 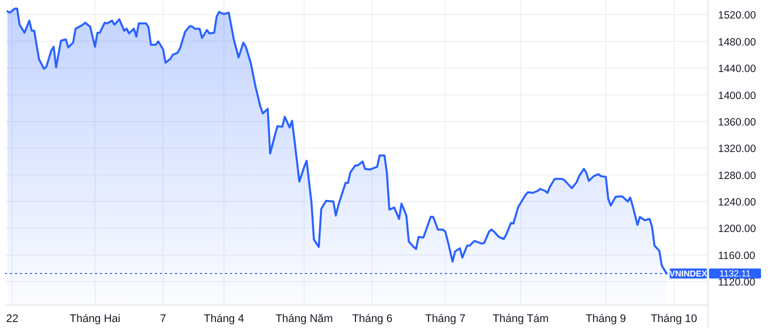 What do you see at coordinates (737, 69) in the screenshot?
I see `y-tick-label: 1440.00` at bounding box center [737, 69].